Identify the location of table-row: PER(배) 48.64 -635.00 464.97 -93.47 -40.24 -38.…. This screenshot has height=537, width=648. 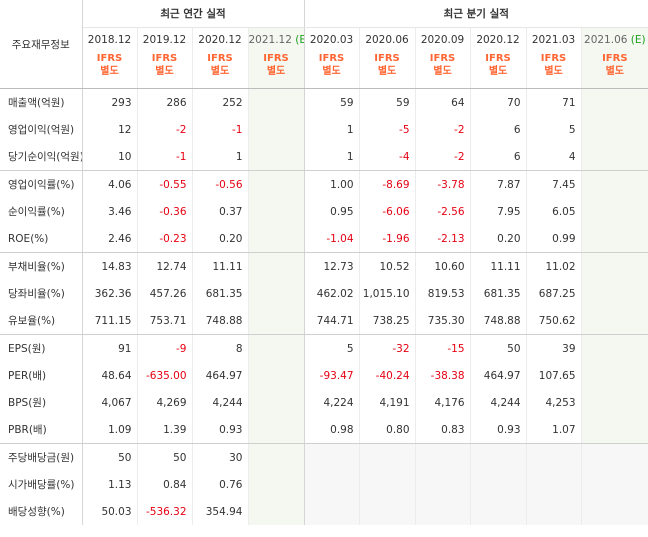
(324, 375).